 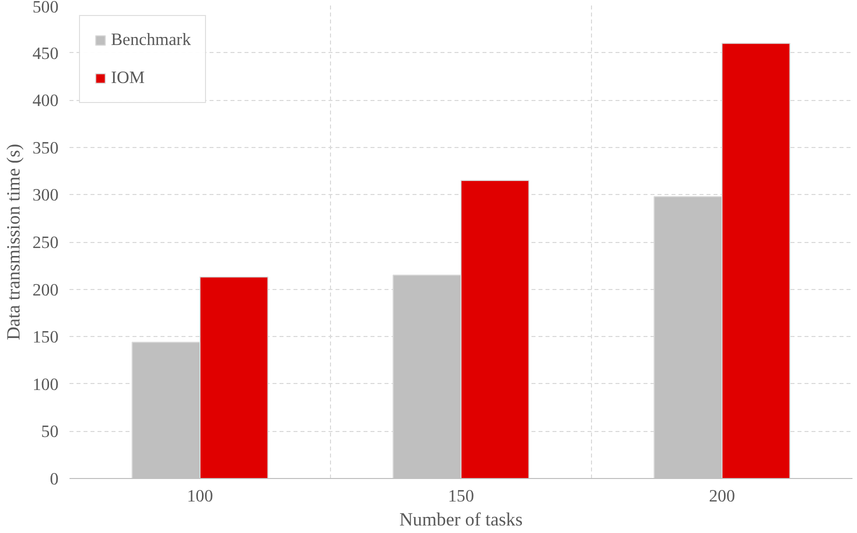 I want to click on legend-label: Benchmark, so click(x=151, y=40).